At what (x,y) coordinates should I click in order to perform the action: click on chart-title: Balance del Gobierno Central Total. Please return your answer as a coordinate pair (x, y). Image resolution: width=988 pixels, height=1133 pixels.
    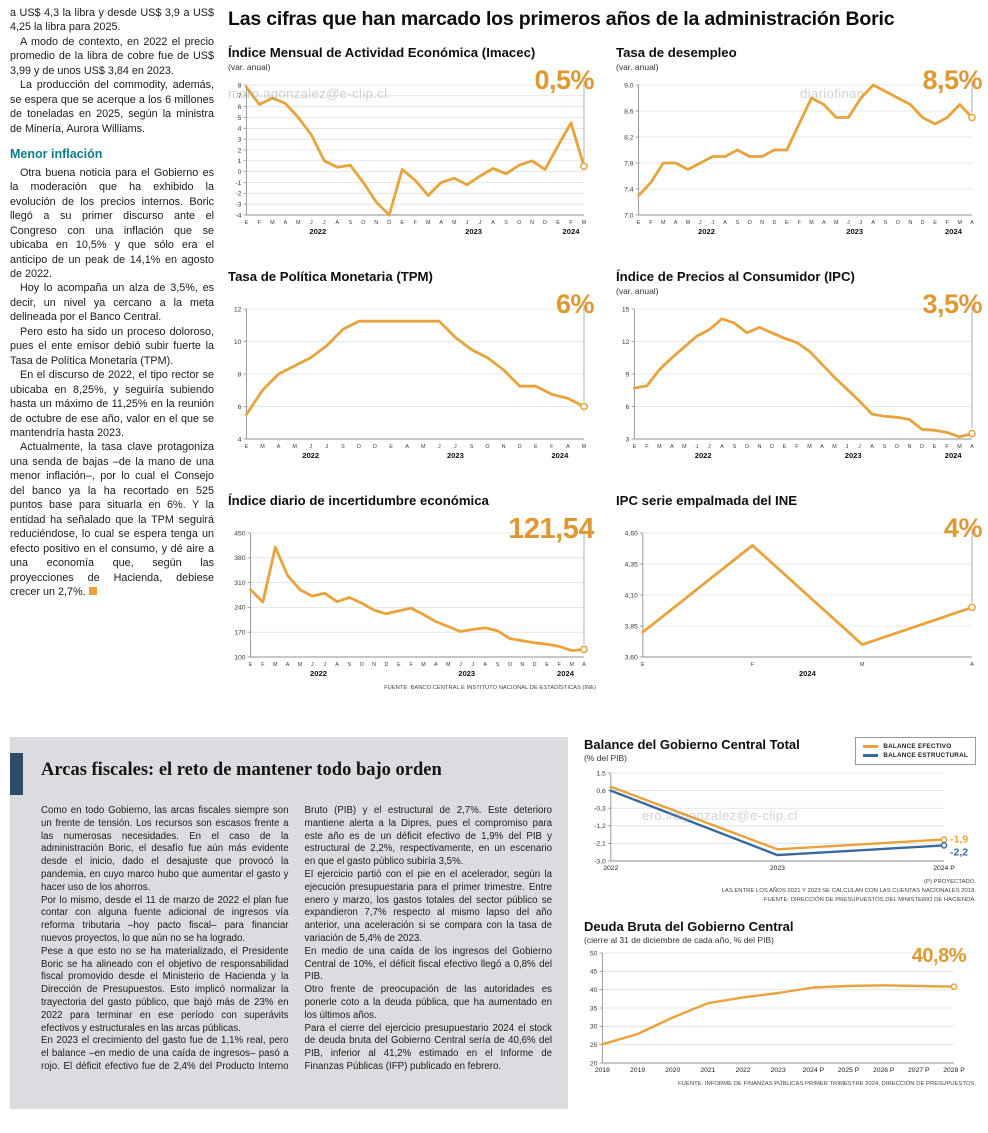
    Looking at the image, I should click on (692, 744).